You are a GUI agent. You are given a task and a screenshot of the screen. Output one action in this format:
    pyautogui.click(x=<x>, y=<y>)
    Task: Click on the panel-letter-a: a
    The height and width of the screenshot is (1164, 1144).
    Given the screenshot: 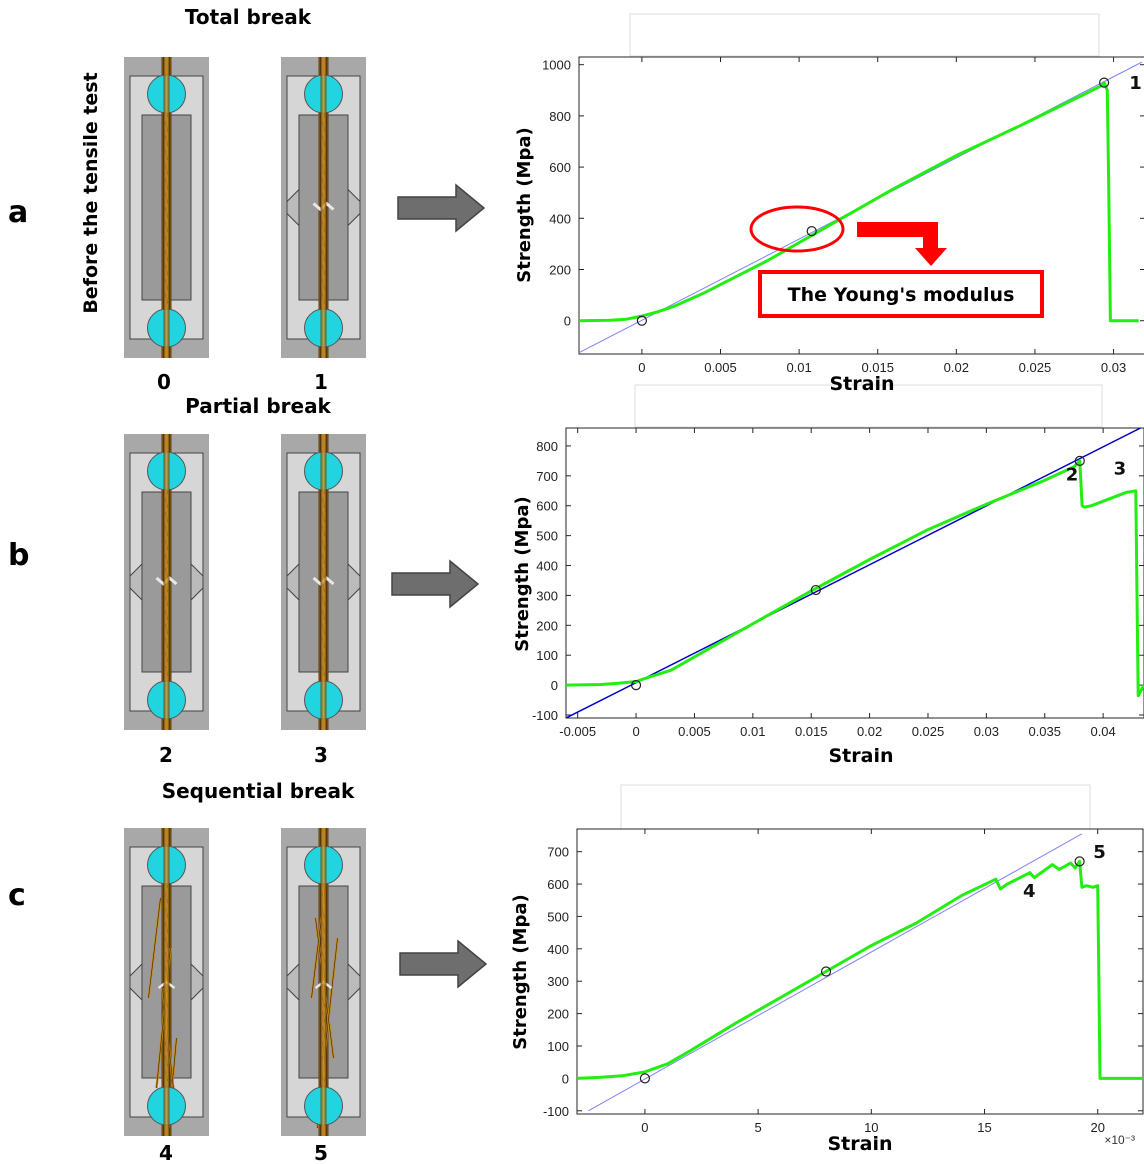 What is the action you would take?
    pyautogui.click(x=18, y=212)
    